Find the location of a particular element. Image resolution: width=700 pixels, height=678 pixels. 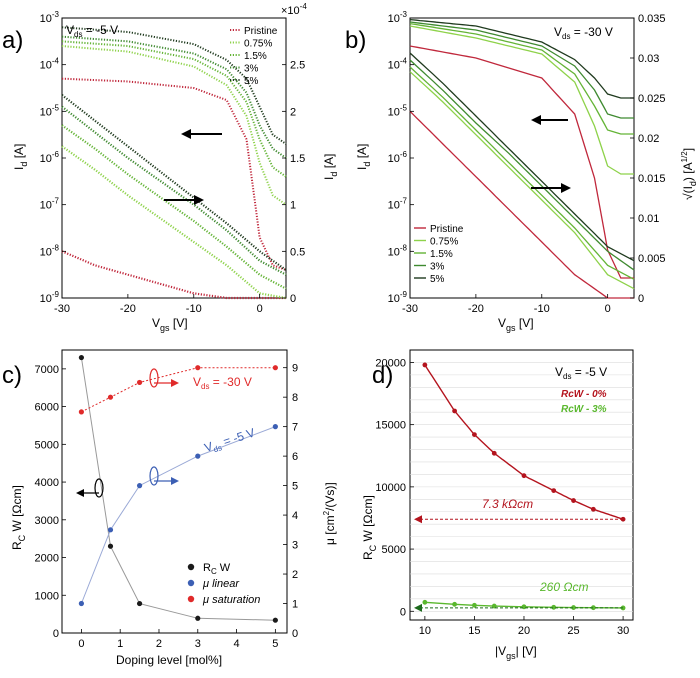

panel-b-ytick-label: 10⁻³ is located at coordinates (398, 17).